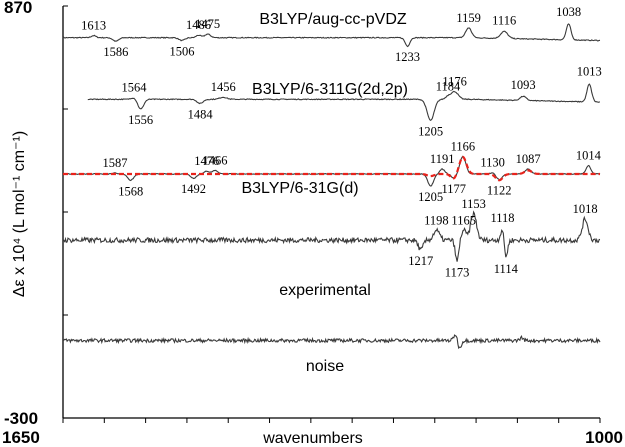  I want to click on peak-label: 1177, so click(453, 189).